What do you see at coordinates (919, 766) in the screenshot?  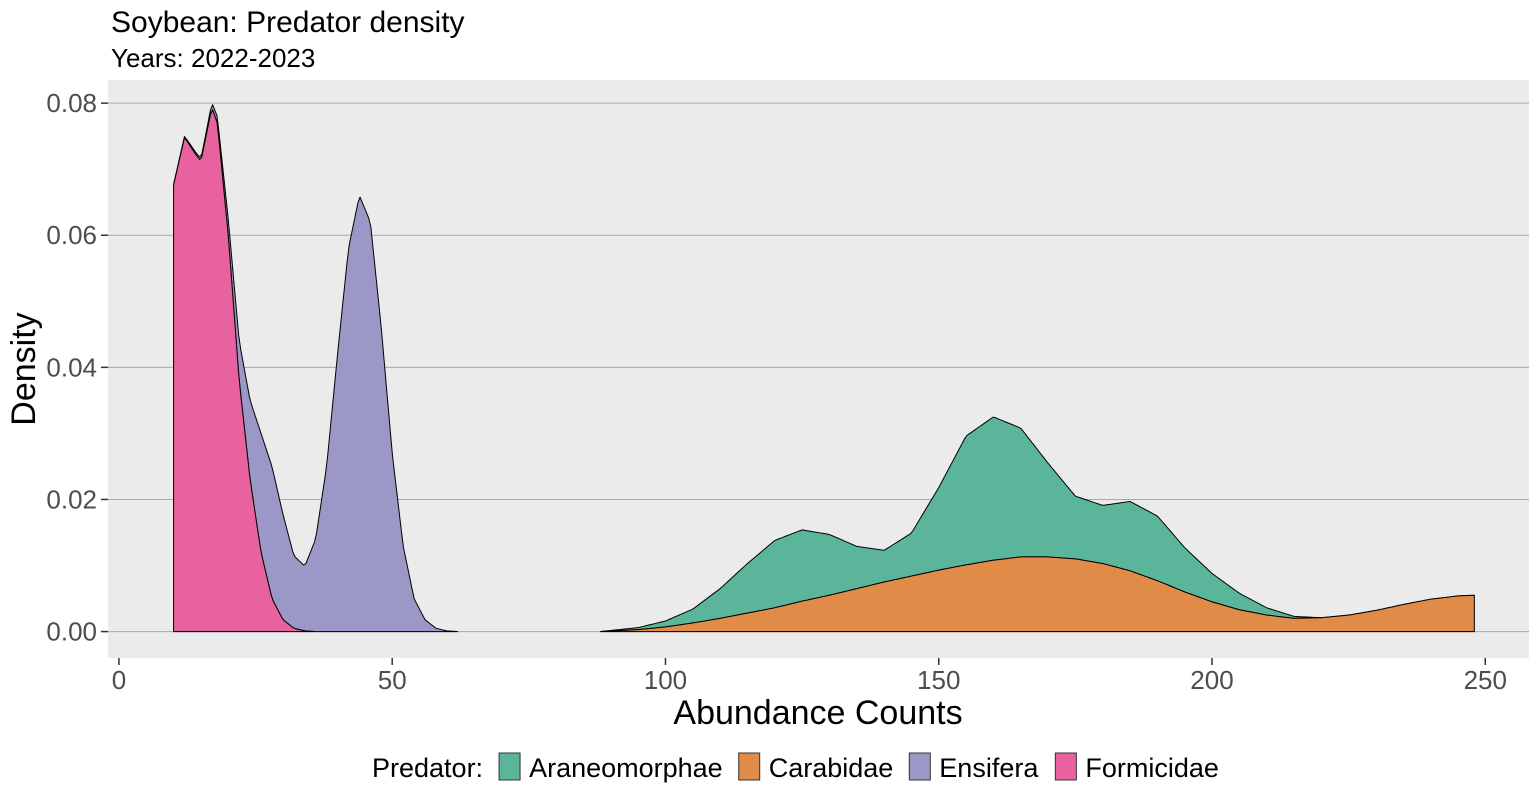 I see `legend-key-ensifera` at bounding box center [919, 766].